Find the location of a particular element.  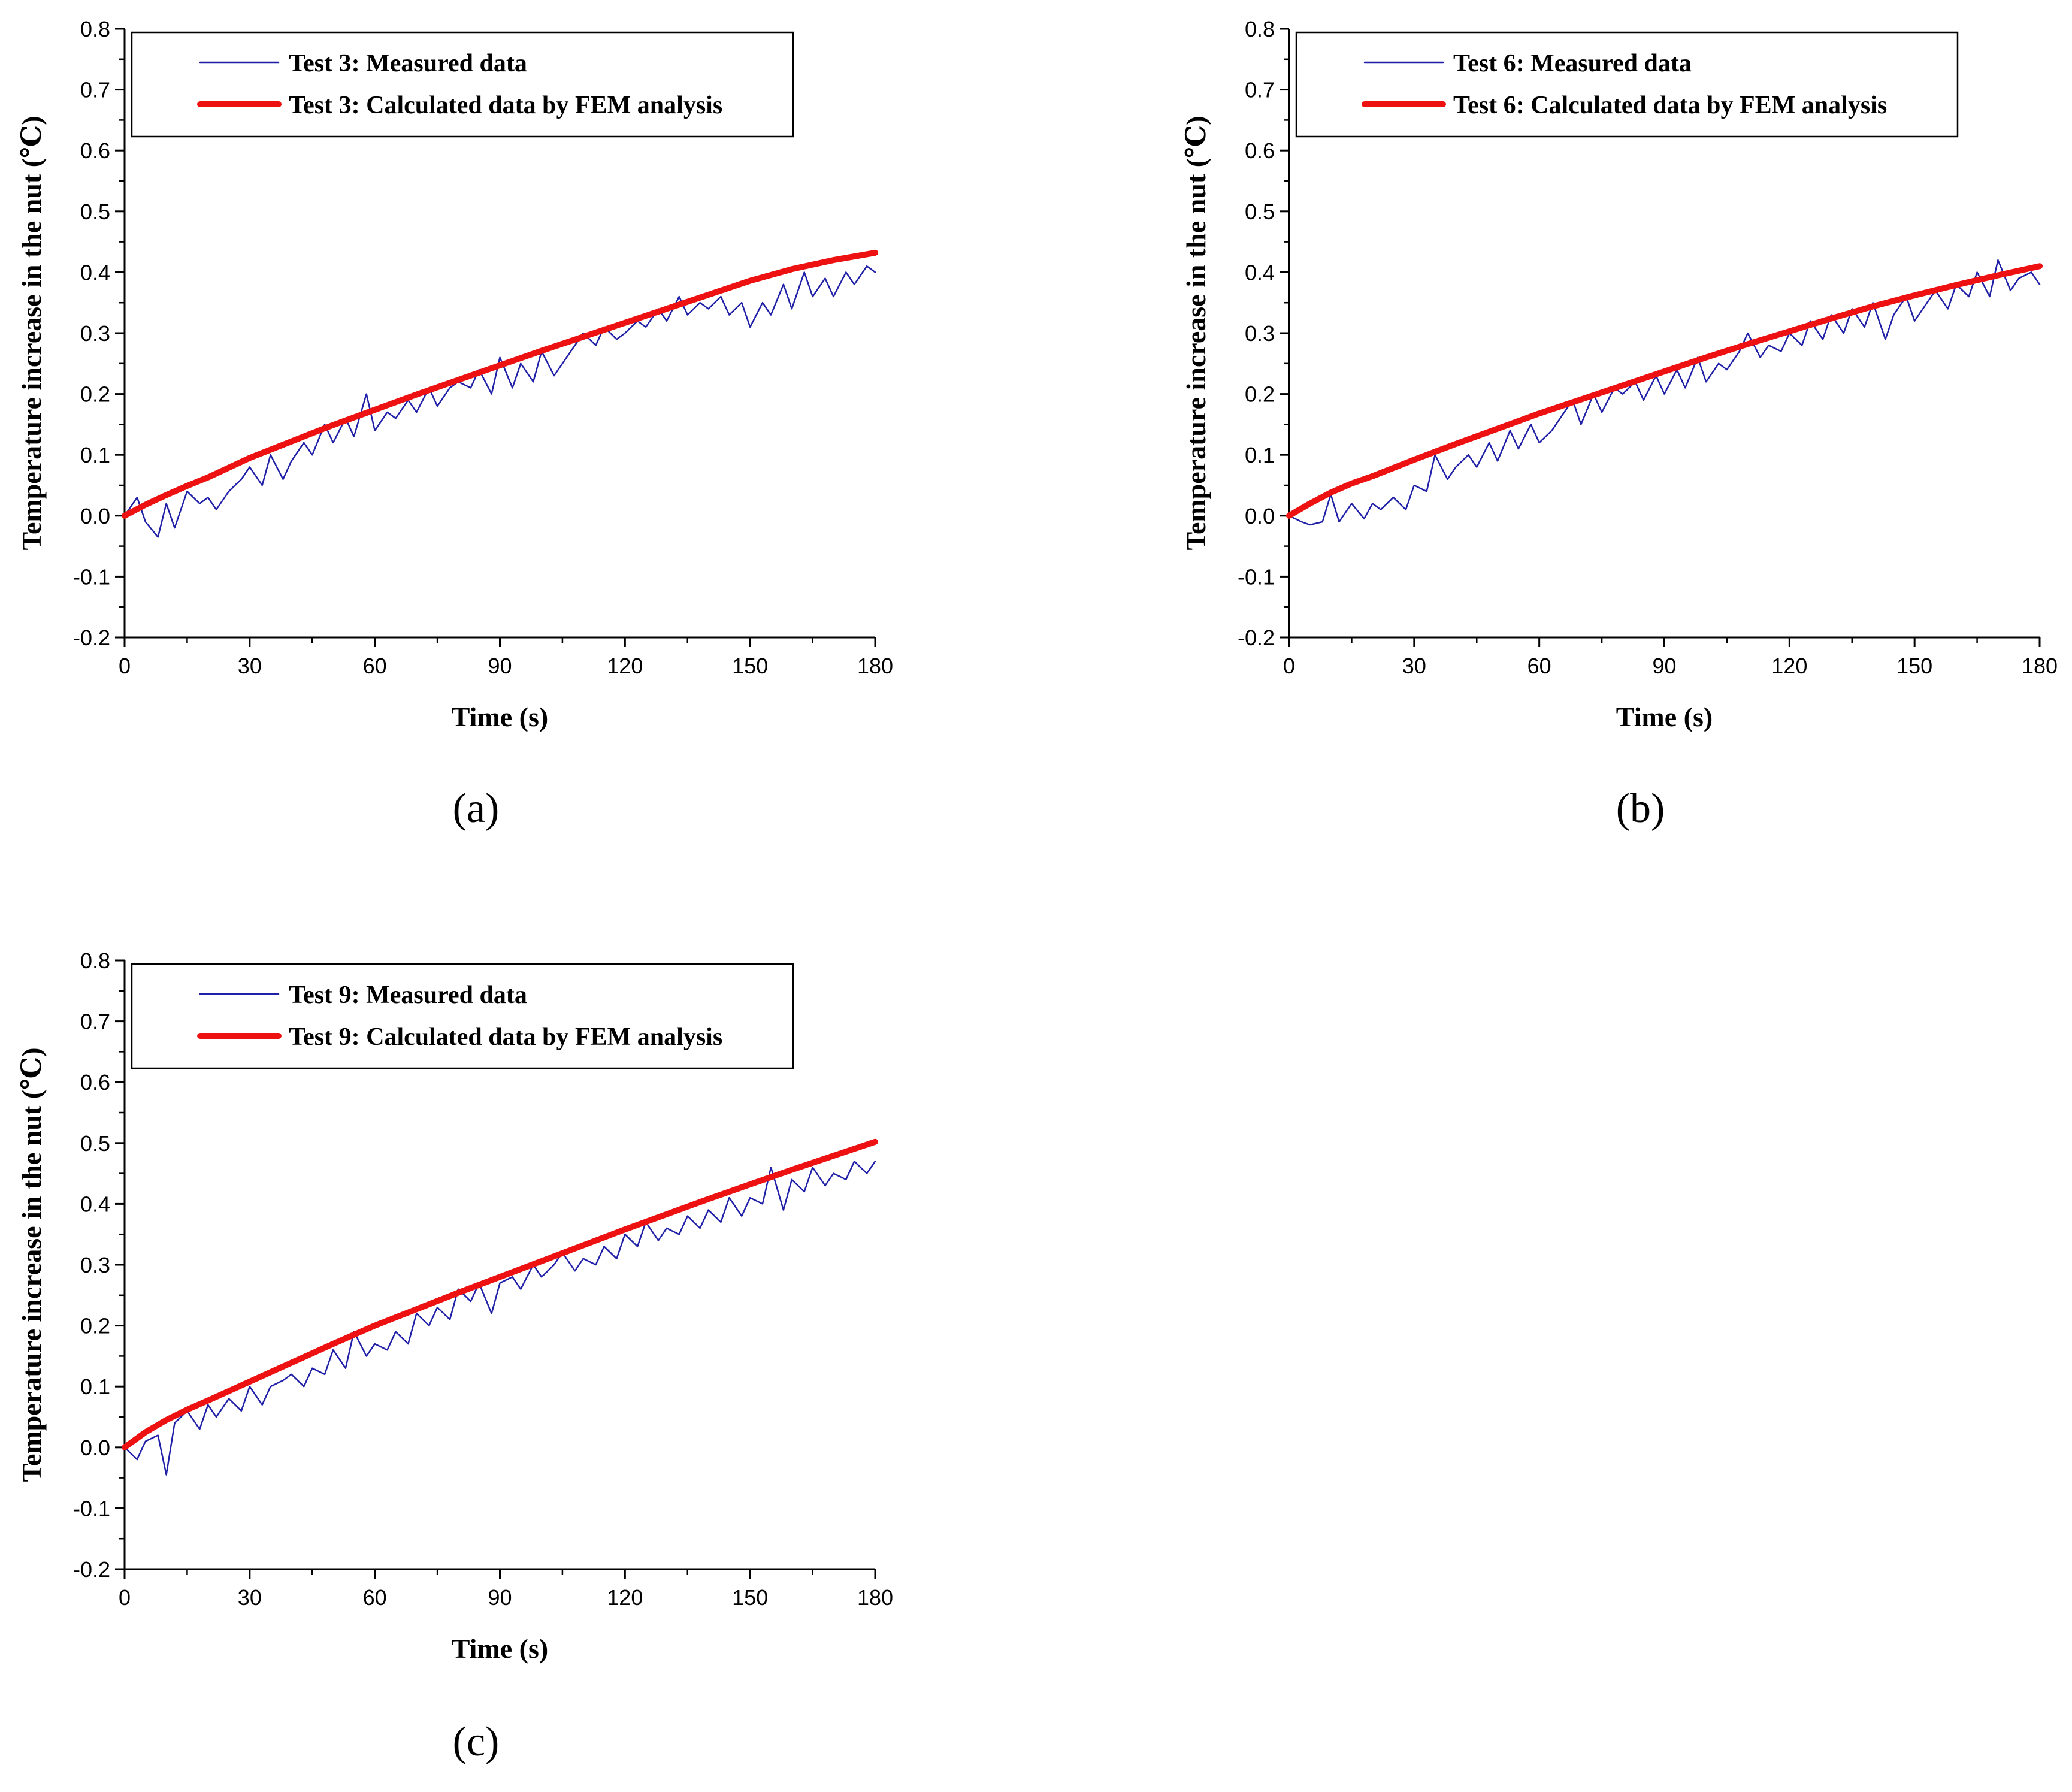

panel-label: (b) is located at coordinates (1640, 808).